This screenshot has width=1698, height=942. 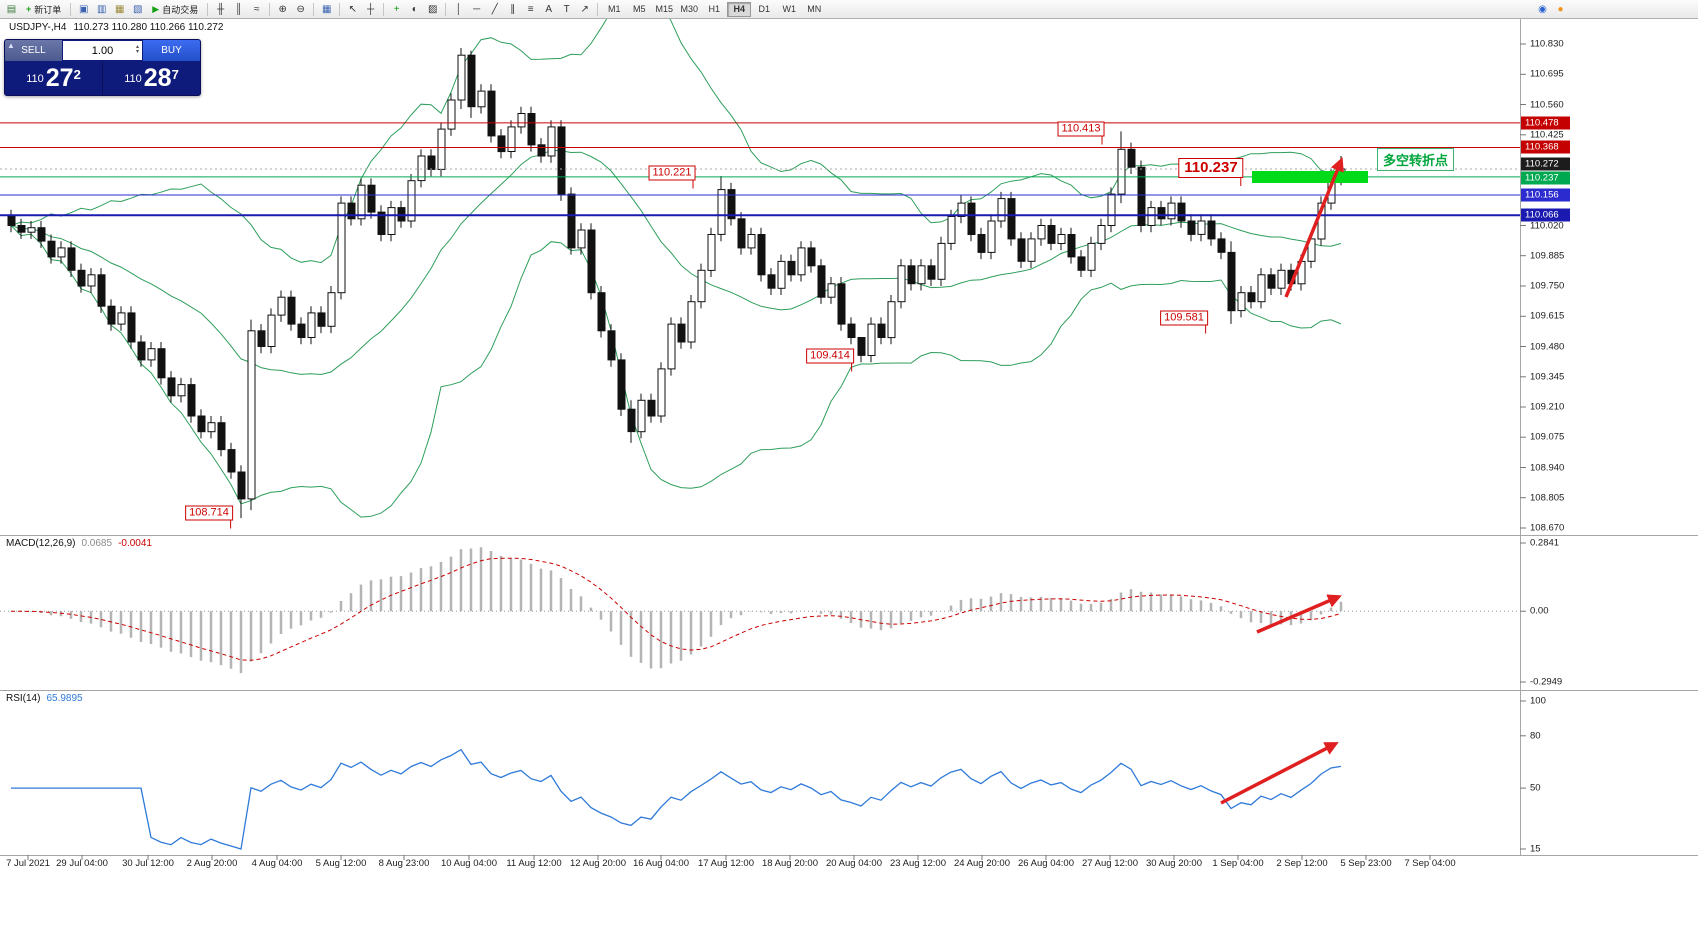 I want to click on rsi-value: 65.9895, so click(x=64, y=698).